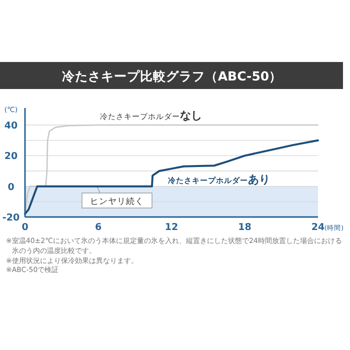  Describe the element at coordinates (171, 227) in the screenshot. I see `x-tick-label: 12` at that location.